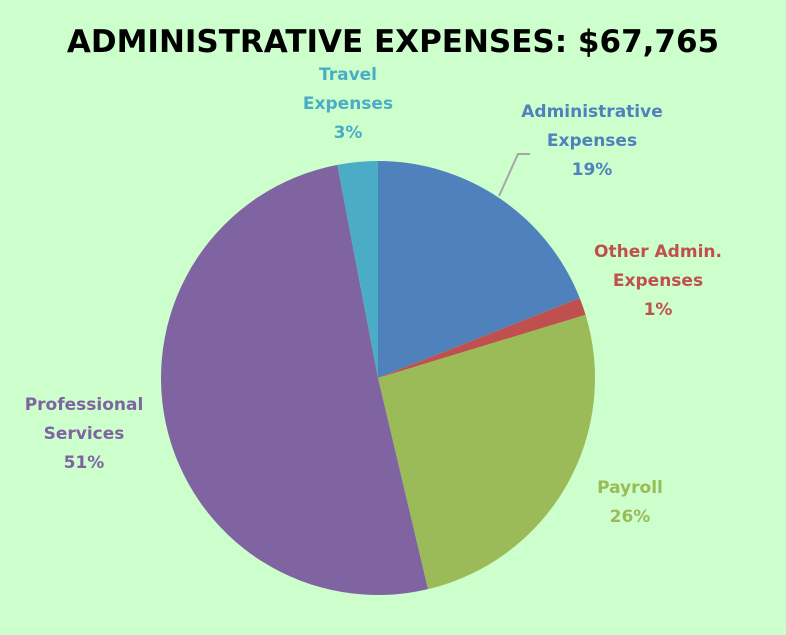 This screenshot has height=635, width=786. What do you see at coordinates (348, 133) in the screenshot?
I see `data-label-percent: 3%` at bounding box center [348, 133].